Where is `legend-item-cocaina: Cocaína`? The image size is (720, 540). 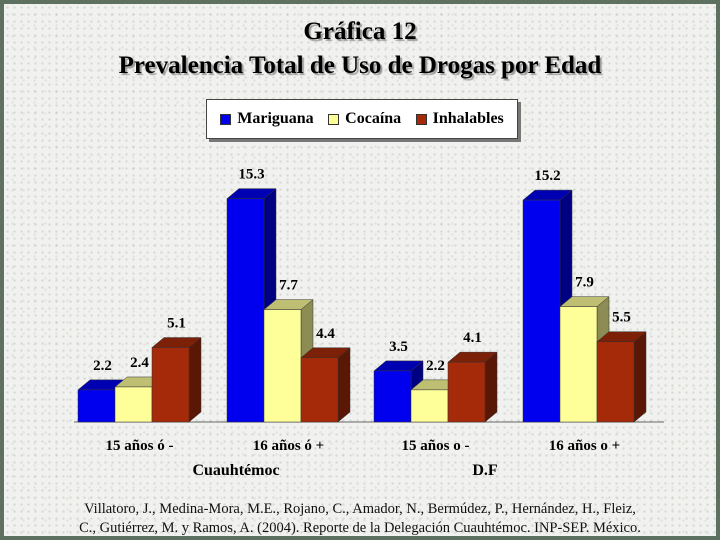 legend-item-cocaina: Cocaína is located at coordinates (364, 119).